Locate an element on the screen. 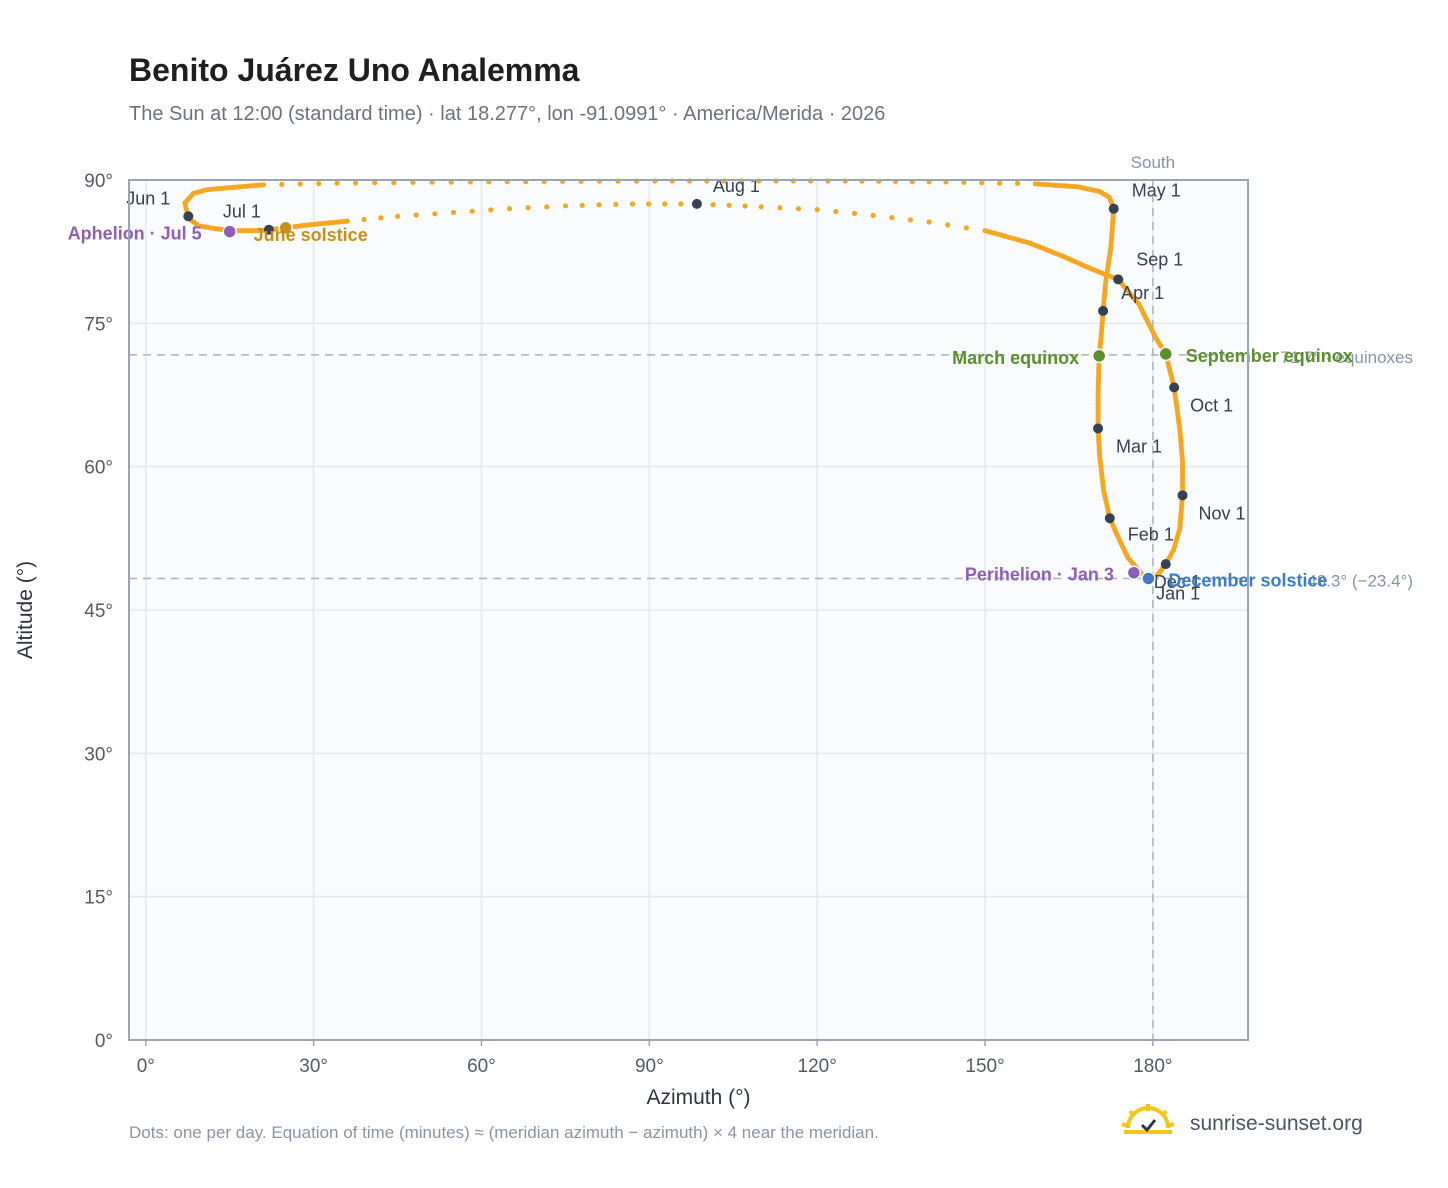 Image resolution: width=1448 pixels, height=1188 pixels. chart-title: Benito Juárez Uno Analemma is located at coordinates (354, 70).